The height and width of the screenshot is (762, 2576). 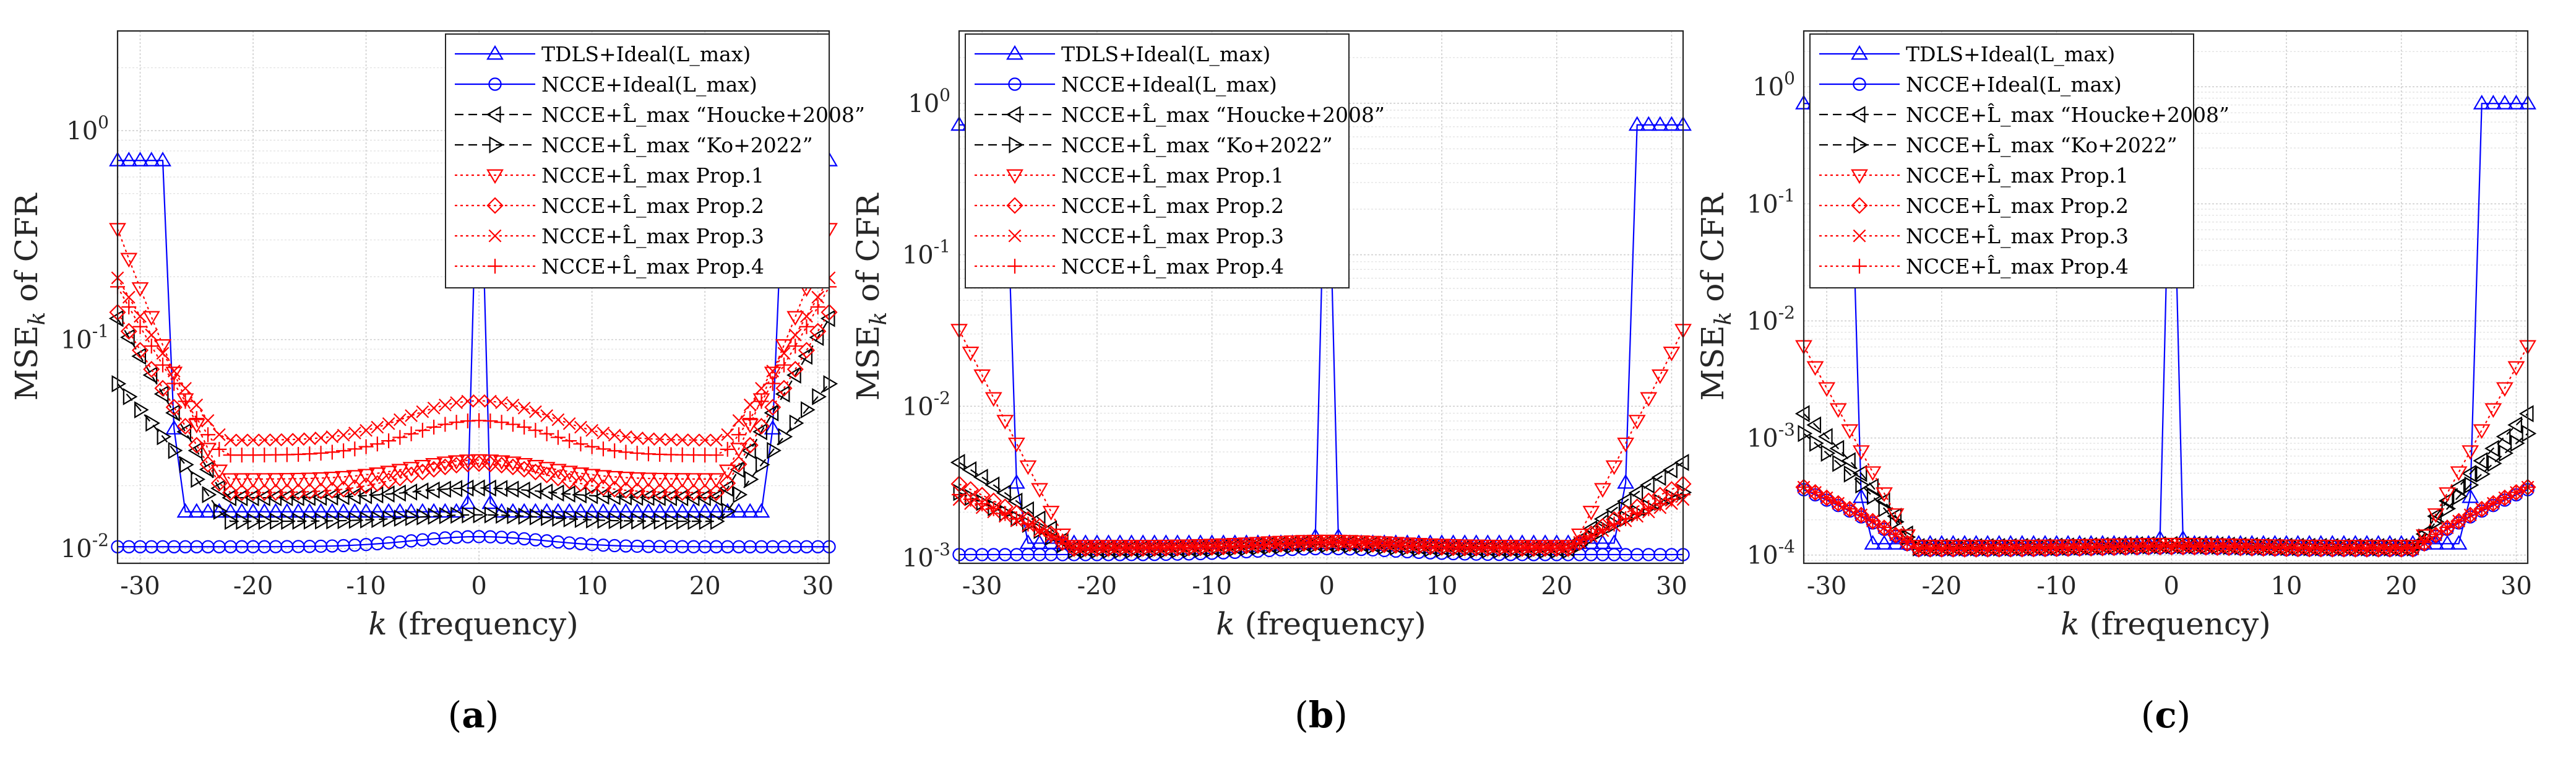 I want to click on series-line, so click(x=1321, y=523).